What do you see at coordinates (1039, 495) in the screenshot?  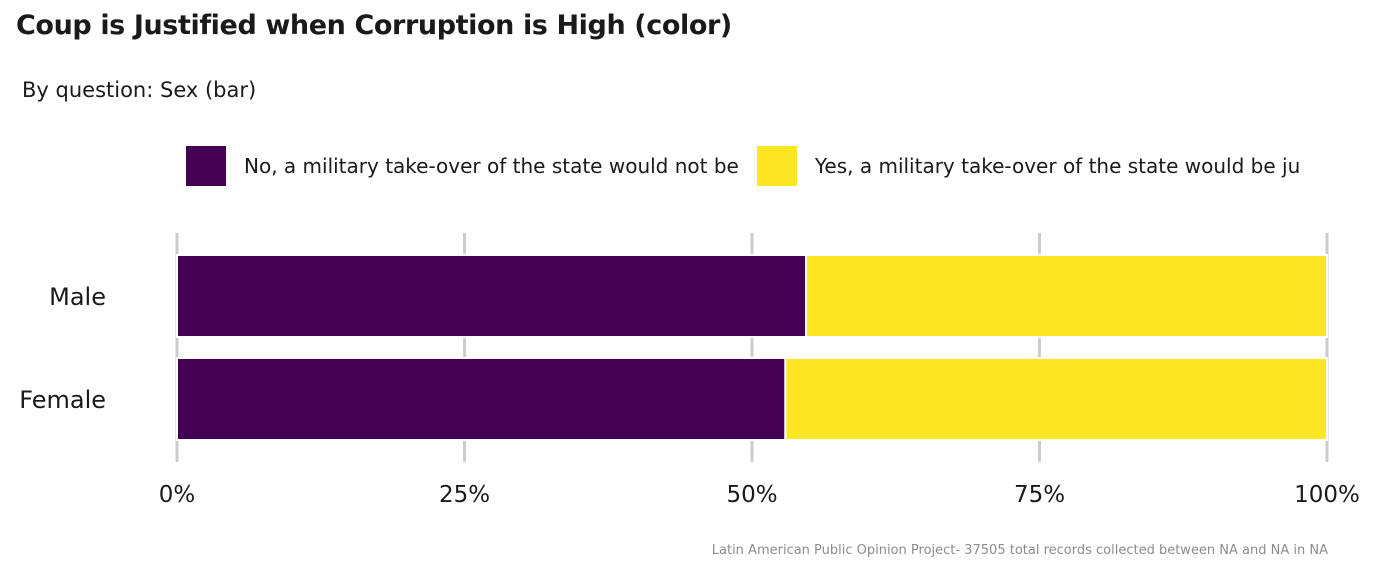 I see `x-tick-label-3: 75%` at bounding box center [1039, 495].